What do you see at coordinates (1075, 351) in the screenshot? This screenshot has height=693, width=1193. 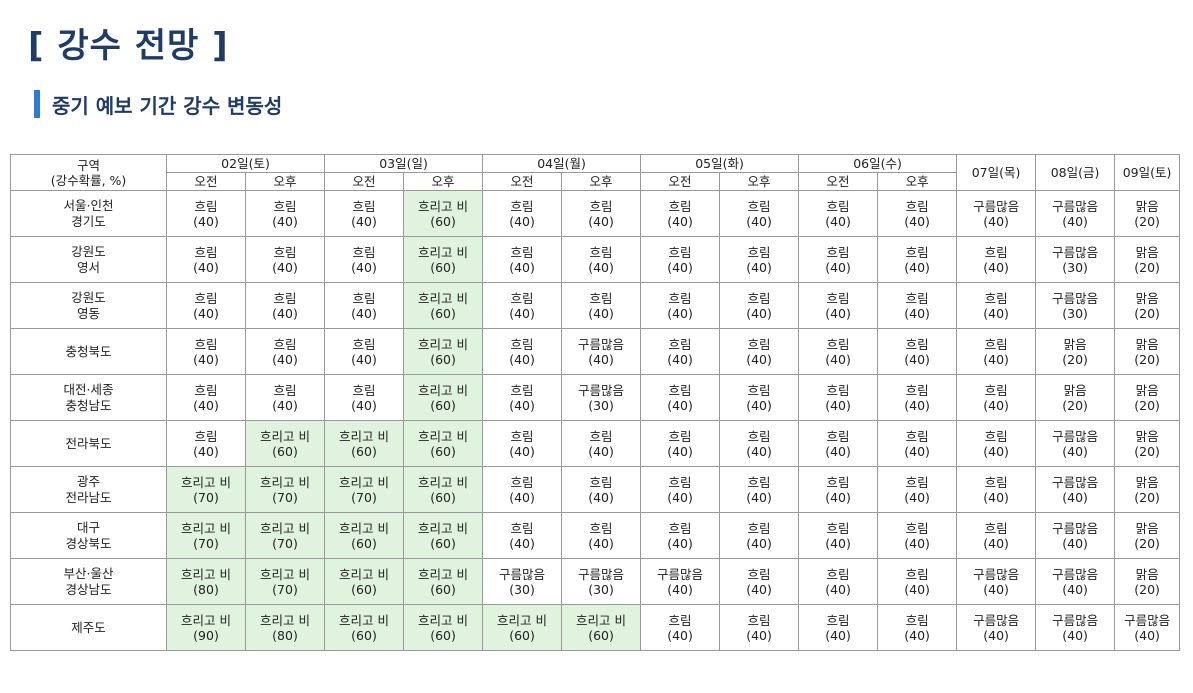 I see `forecast-cell: 맑음 (20)` at bounding box center [1075, 351].